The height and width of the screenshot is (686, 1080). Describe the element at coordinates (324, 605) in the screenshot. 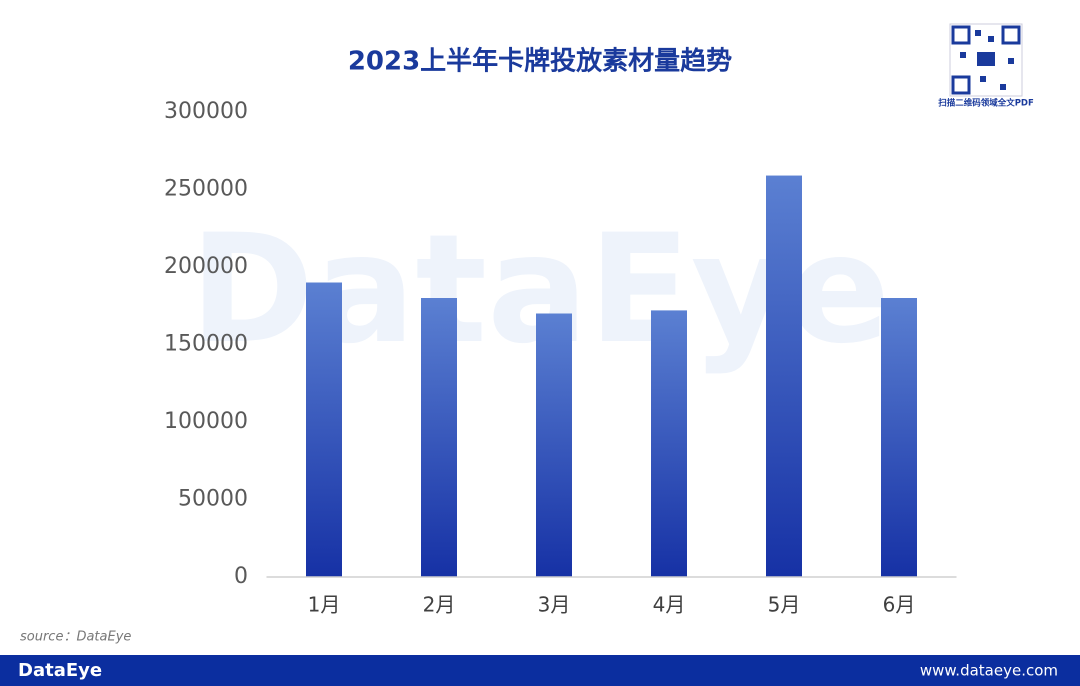

I see `x-tick-label: 1月` at that location.